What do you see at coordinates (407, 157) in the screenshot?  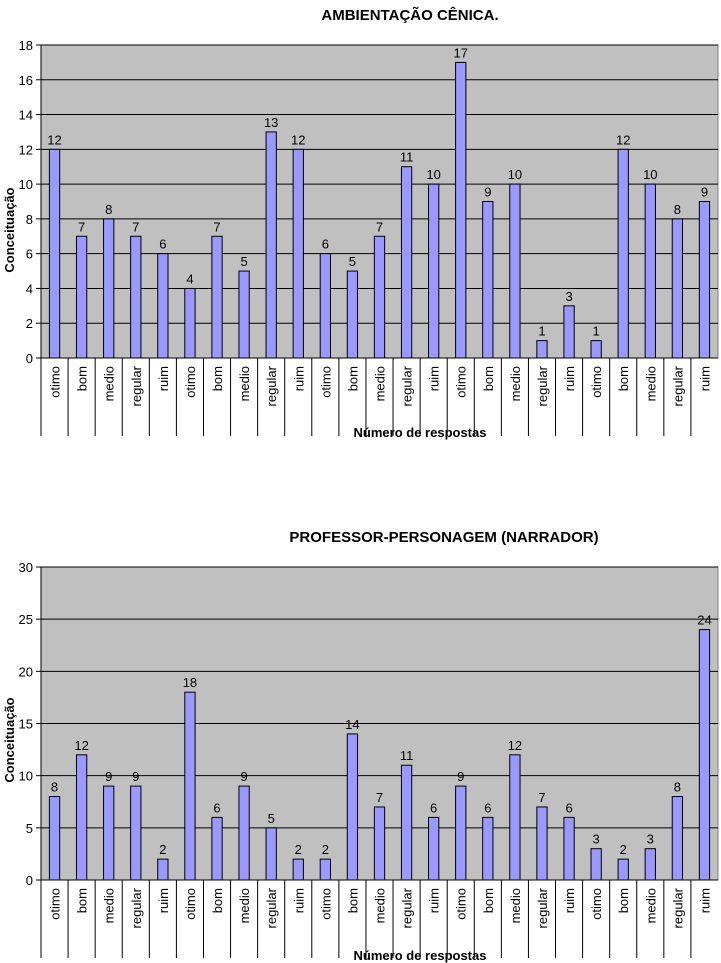 I see `data-label: 11` at bounding box center [407, 157].